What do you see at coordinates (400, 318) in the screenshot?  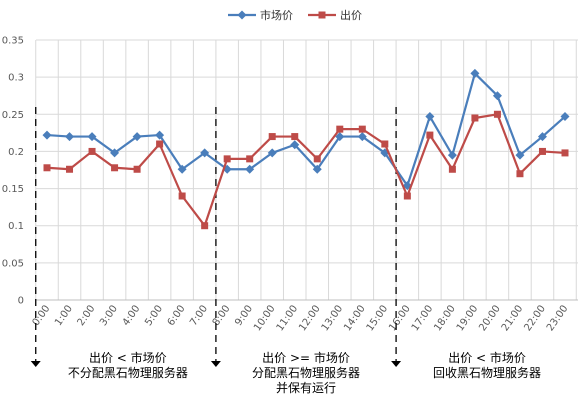 I see `x-tick-label: 16:00` at bounding box center [400, 318].